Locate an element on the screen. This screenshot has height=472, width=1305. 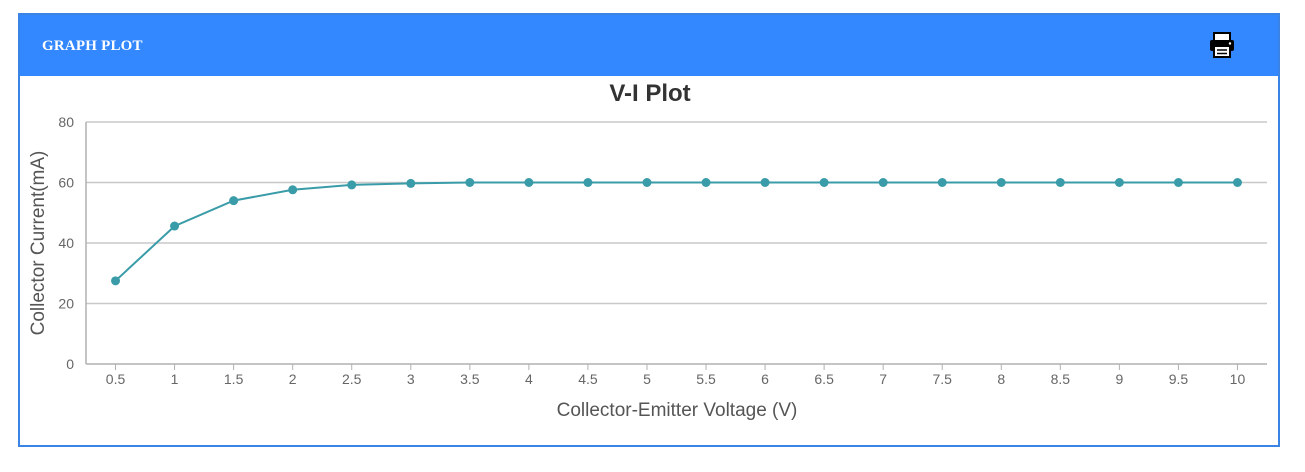
x-tick-label: 7 is located at coordinates (883, 379).